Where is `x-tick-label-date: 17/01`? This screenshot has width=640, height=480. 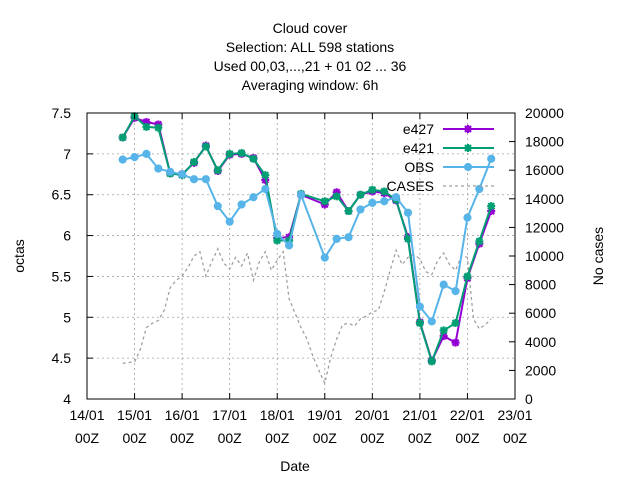 x-tick-label-date: 17/01 is located at coordinates (229, 415).